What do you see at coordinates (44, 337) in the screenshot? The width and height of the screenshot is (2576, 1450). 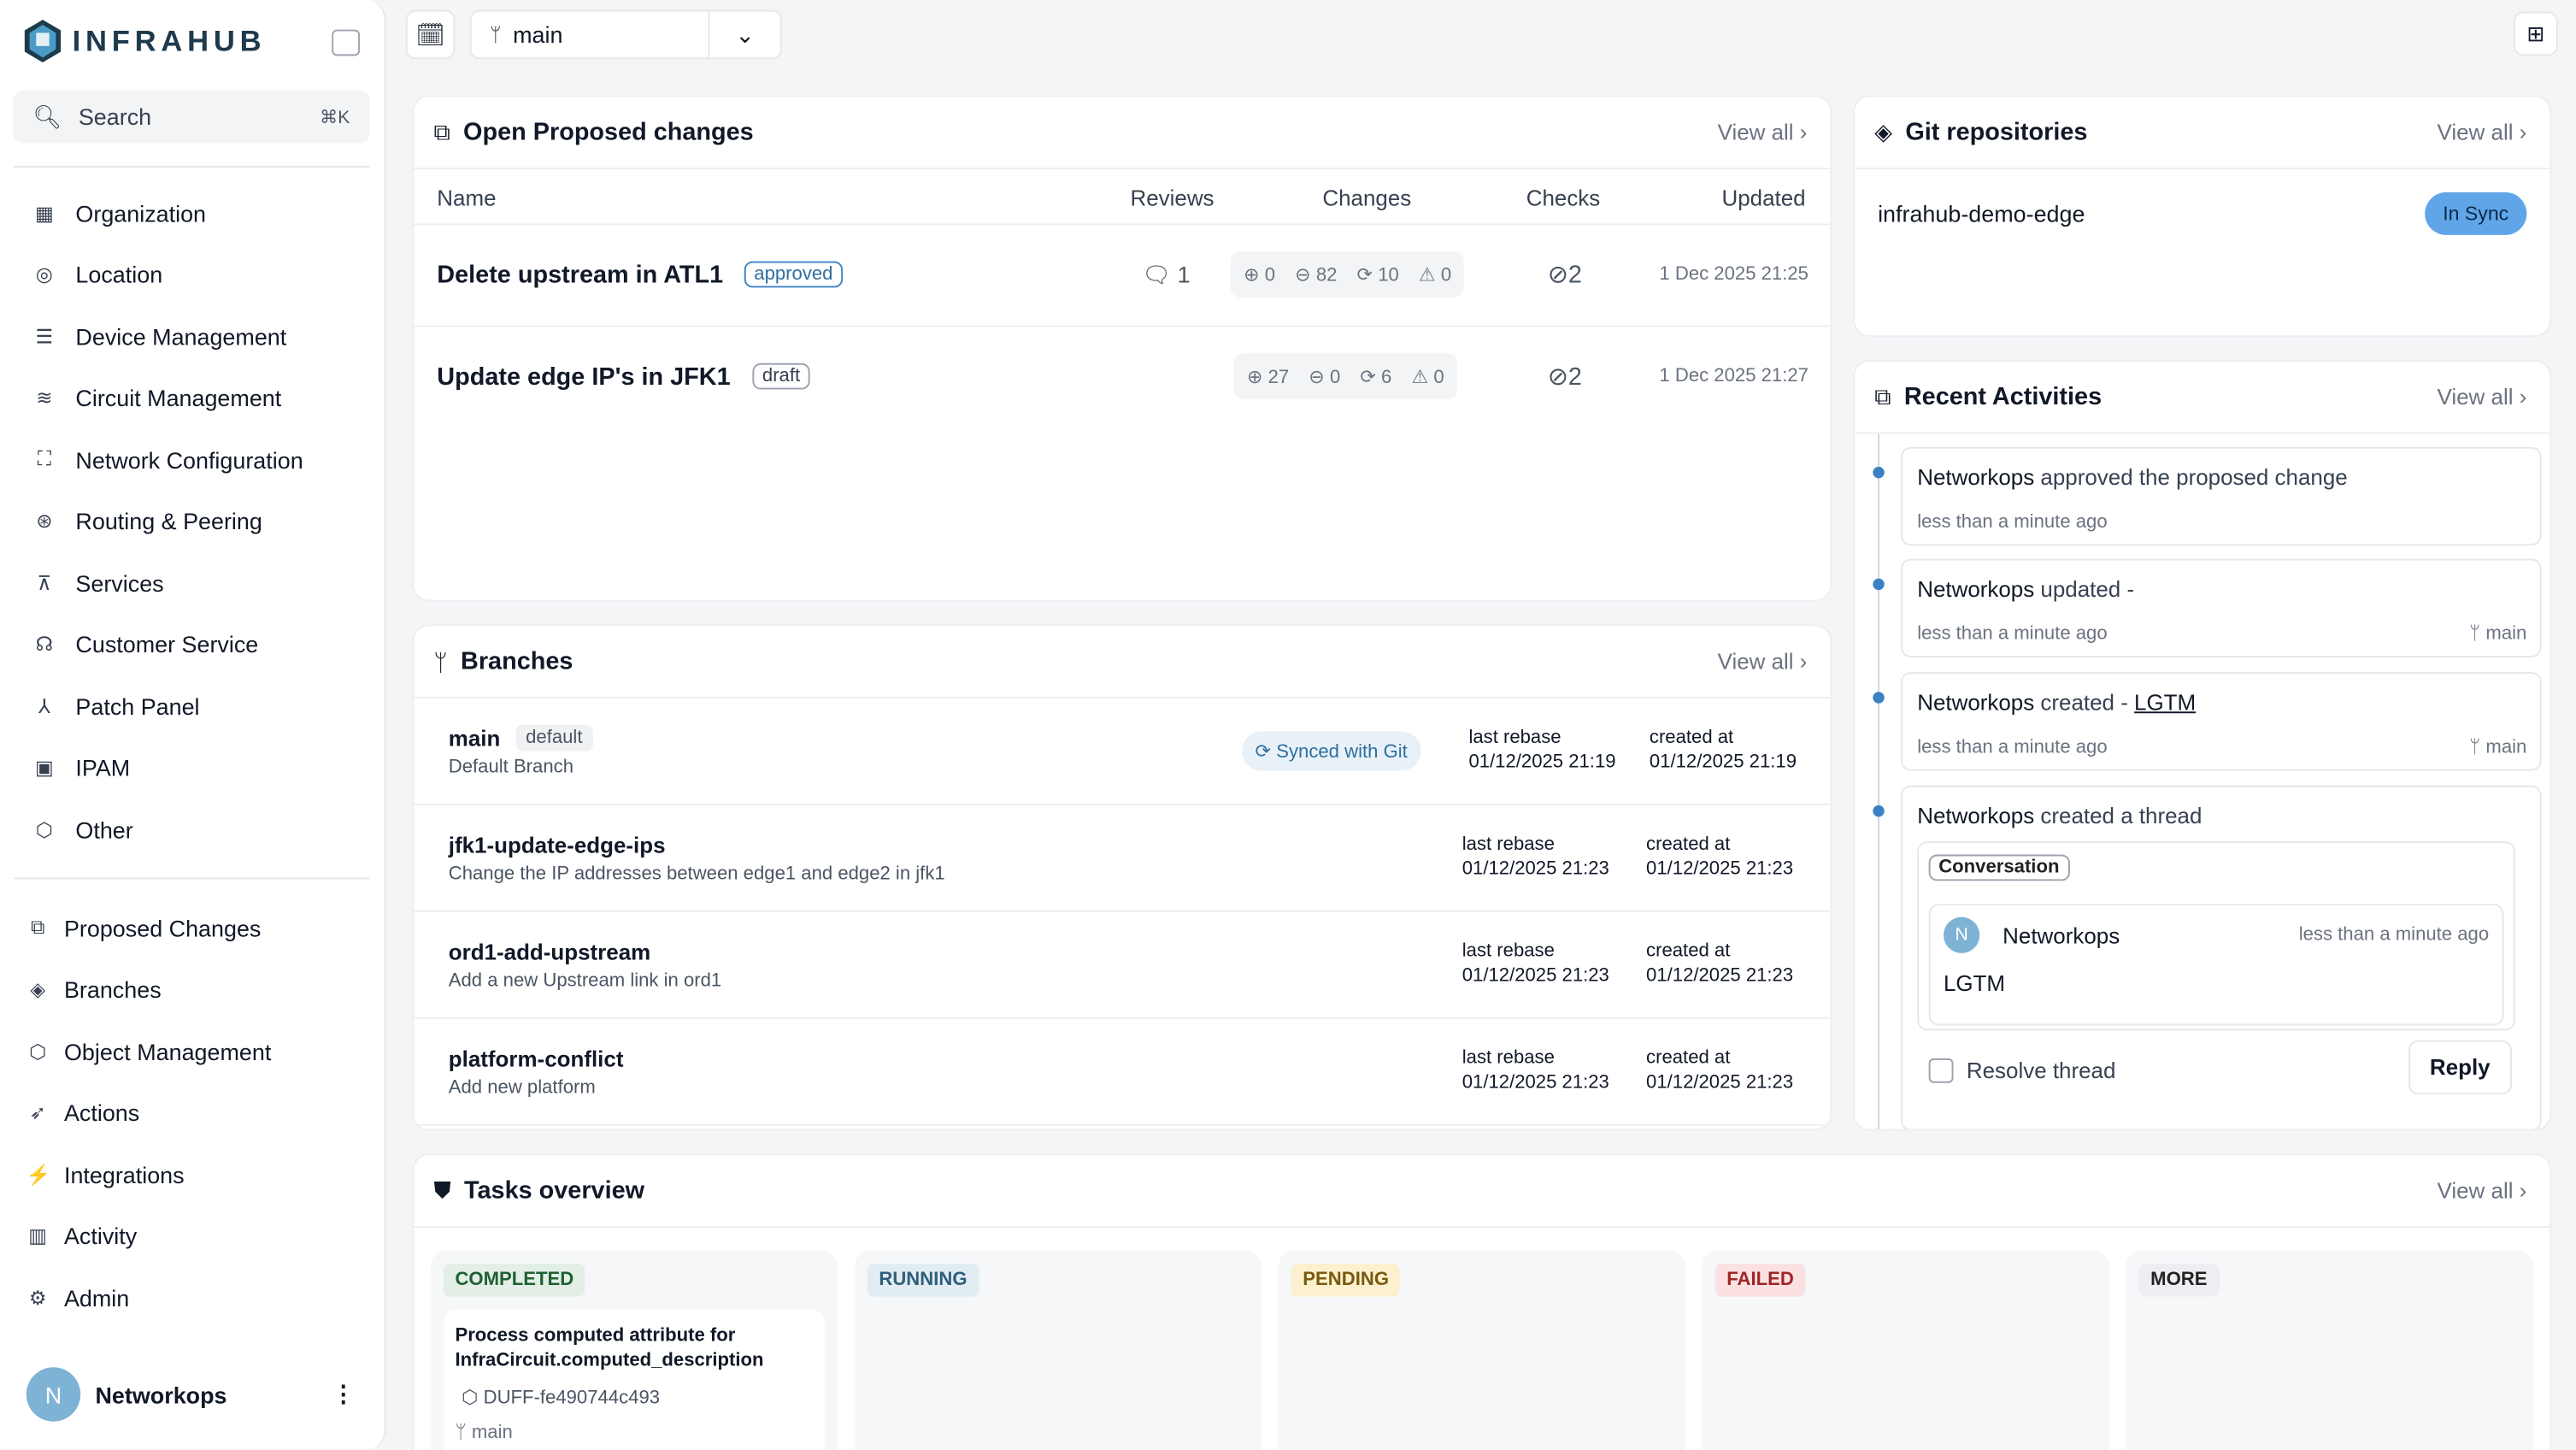 I see `server-icon: ☰` at bounding box center [44, 337].